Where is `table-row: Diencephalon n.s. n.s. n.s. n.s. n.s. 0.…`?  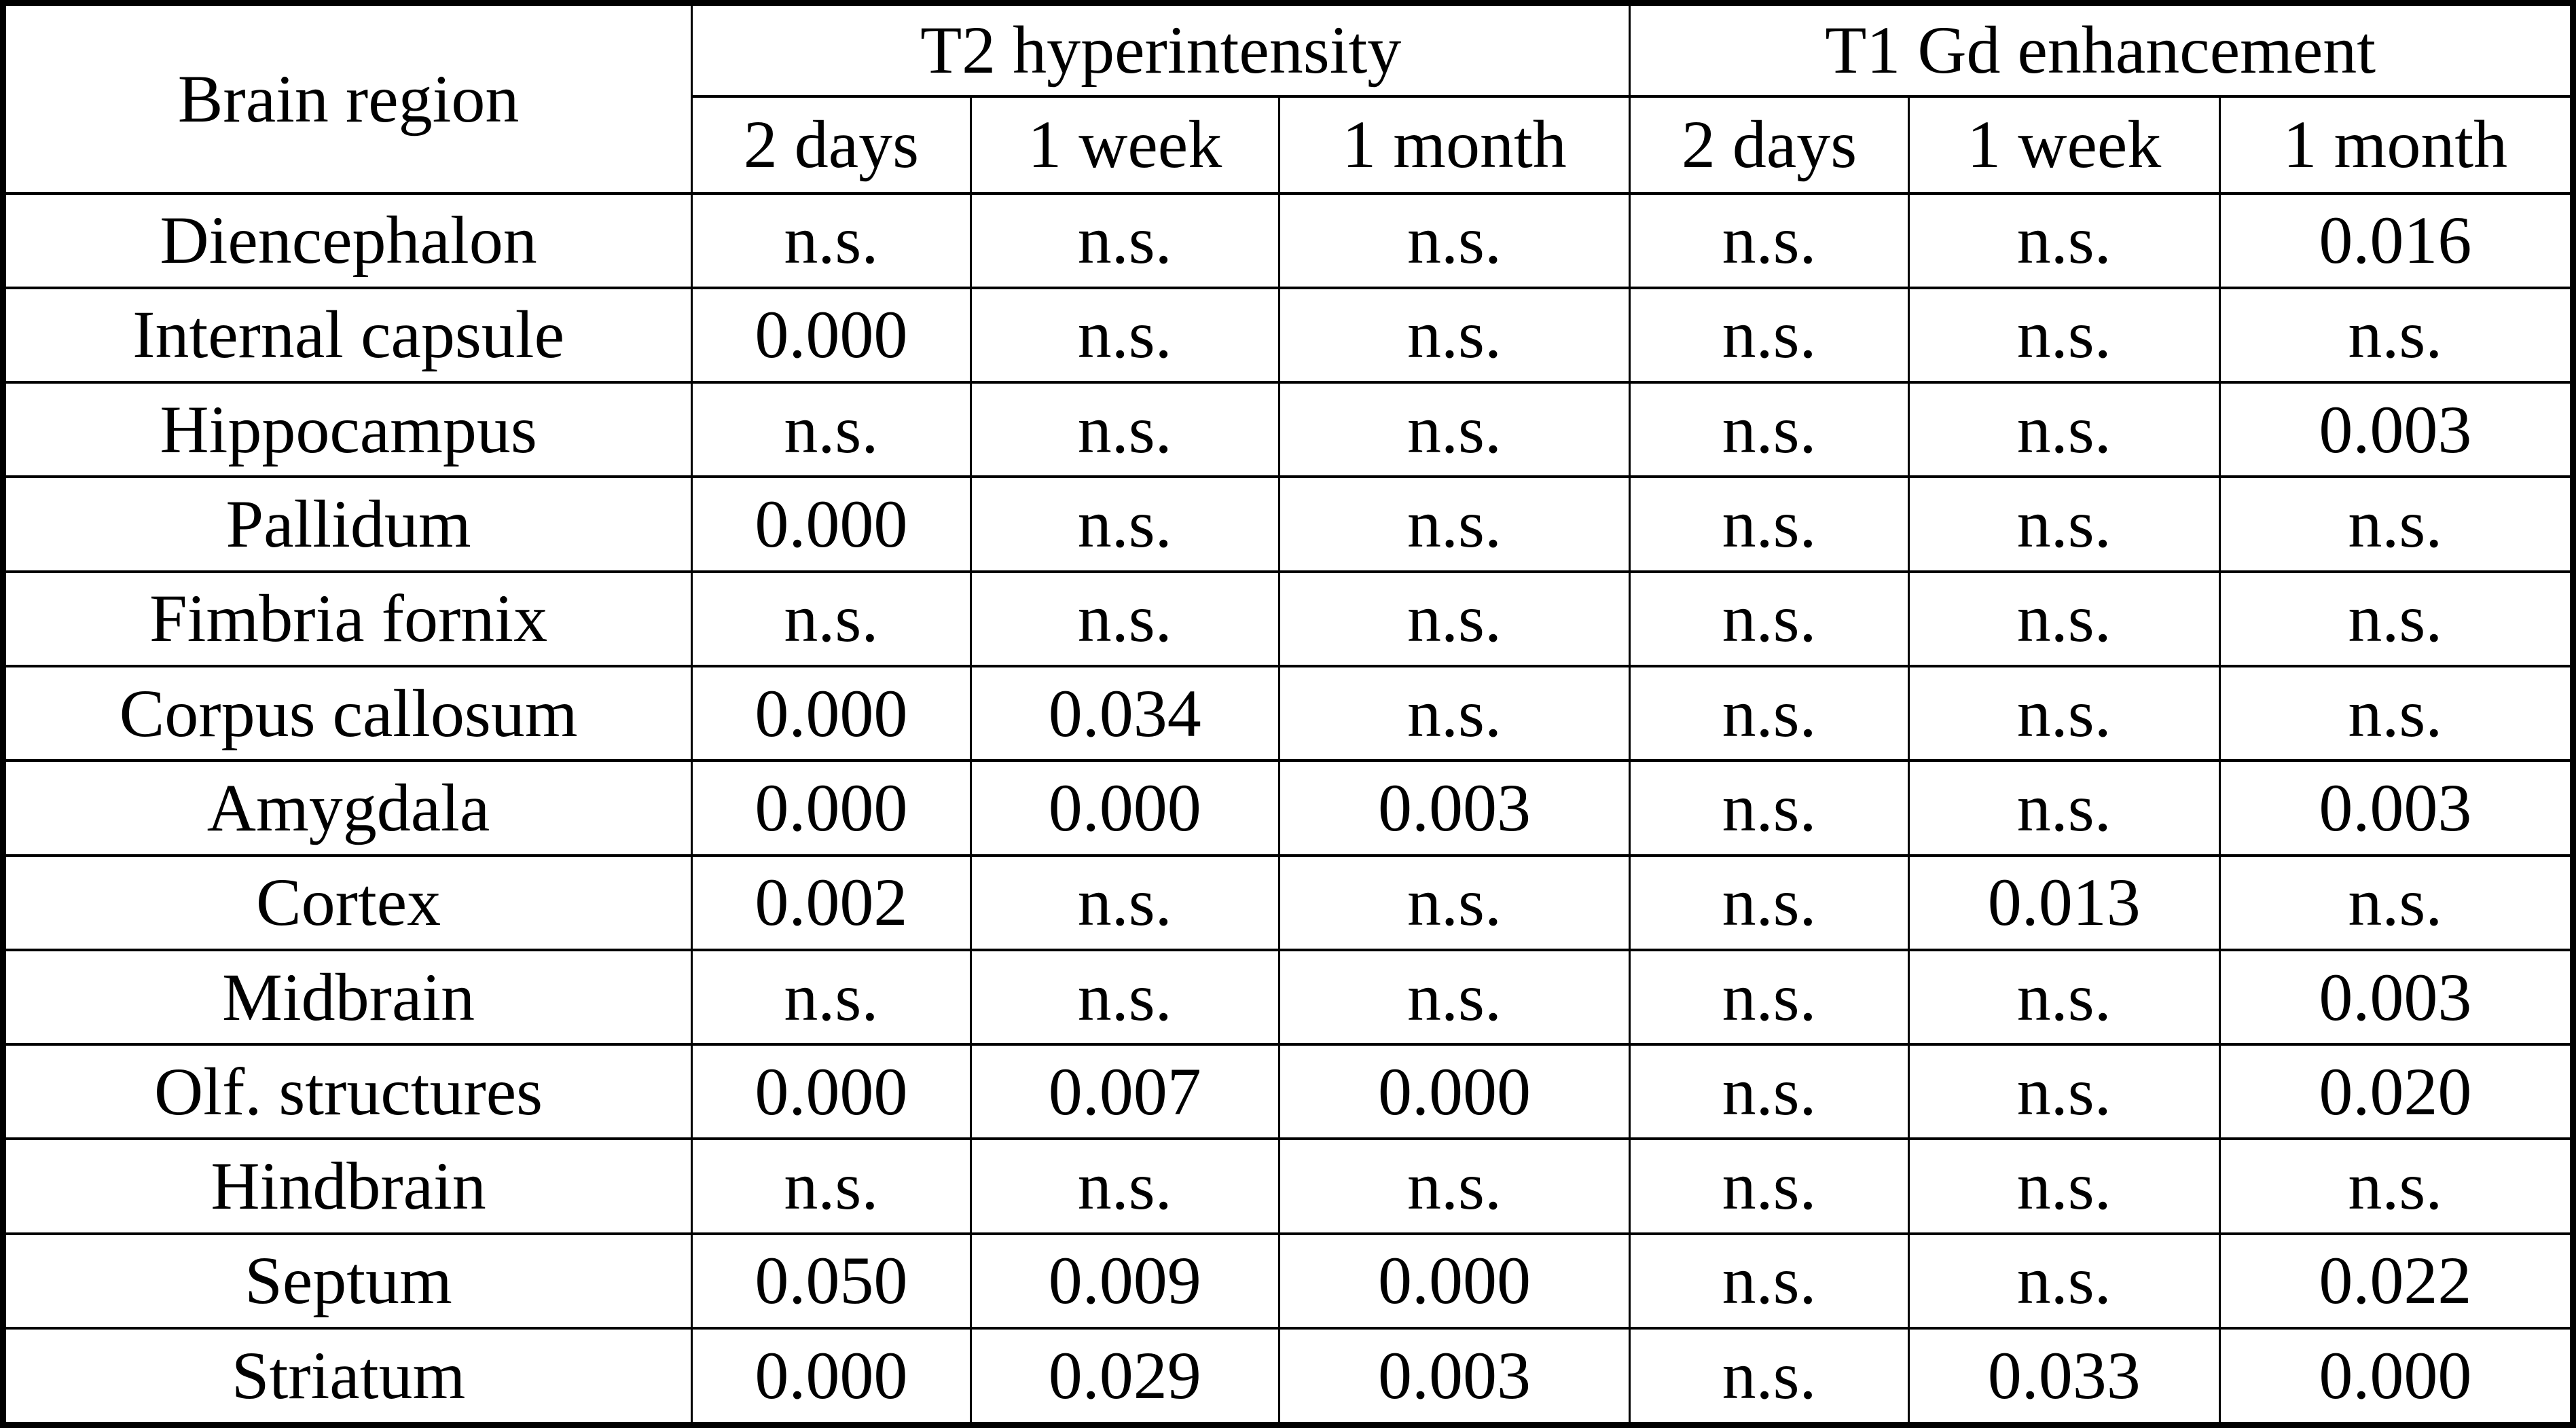 table-row: Diencephalon n.s. n.s. n.s. n.s. n.s. 0.… is located at coordinates (1288, 240).